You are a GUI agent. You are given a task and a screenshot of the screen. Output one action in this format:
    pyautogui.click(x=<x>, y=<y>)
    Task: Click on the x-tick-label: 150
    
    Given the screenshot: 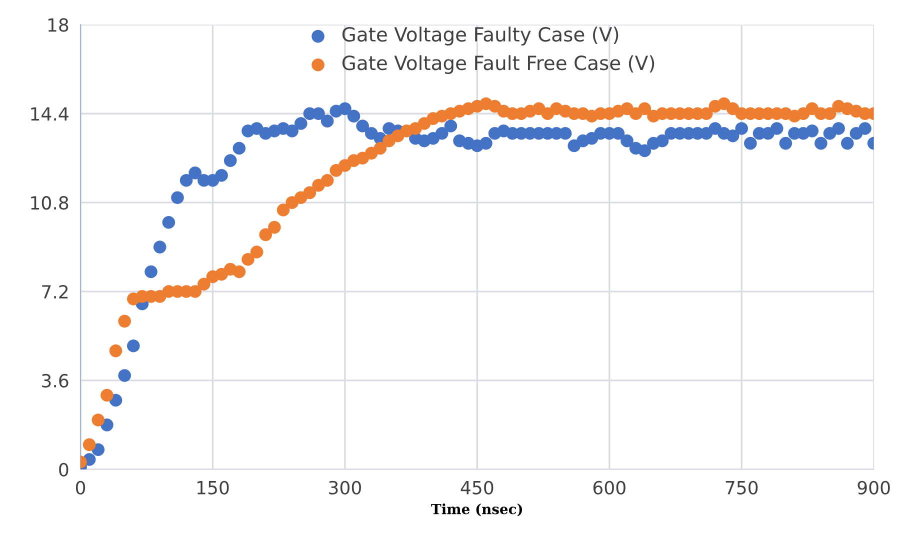 What is the action you would take?
    pyautogui.click(x=213, y=487)
    